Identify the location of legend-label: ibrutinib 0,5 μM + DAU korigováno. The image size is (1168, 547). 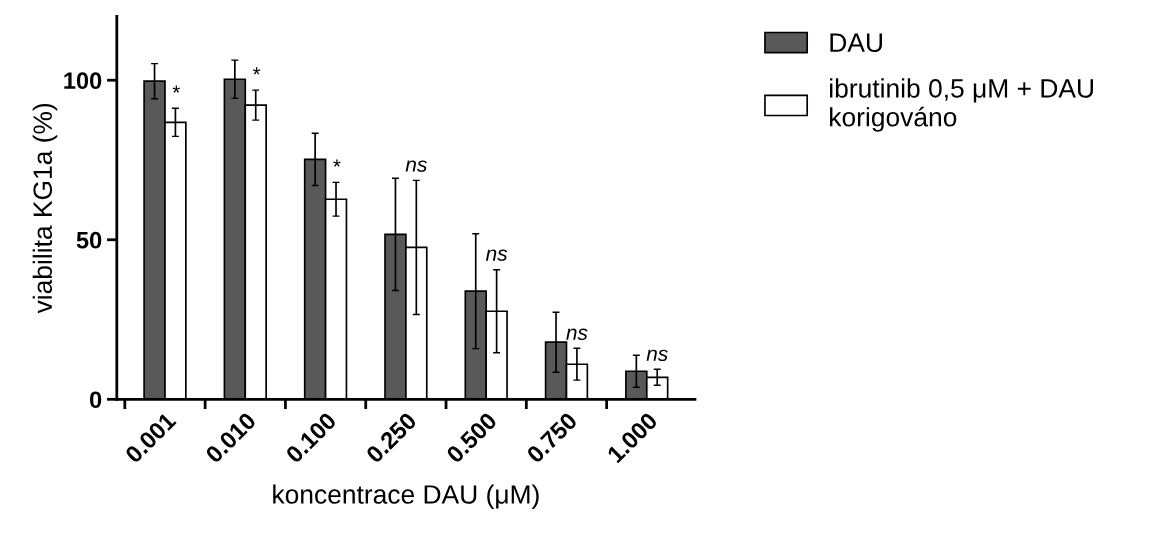
(961, 105).